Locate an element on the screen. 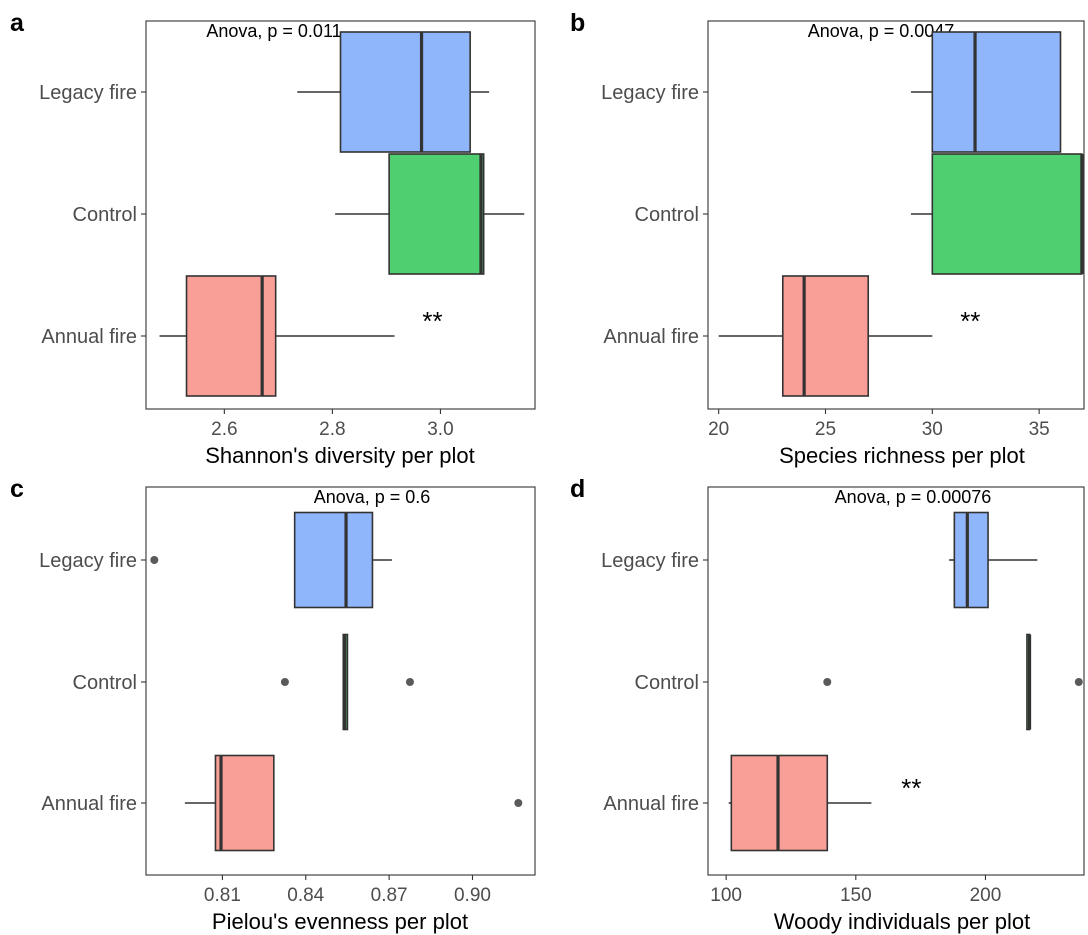  panel-label: a is located at coordinates (17, 23).